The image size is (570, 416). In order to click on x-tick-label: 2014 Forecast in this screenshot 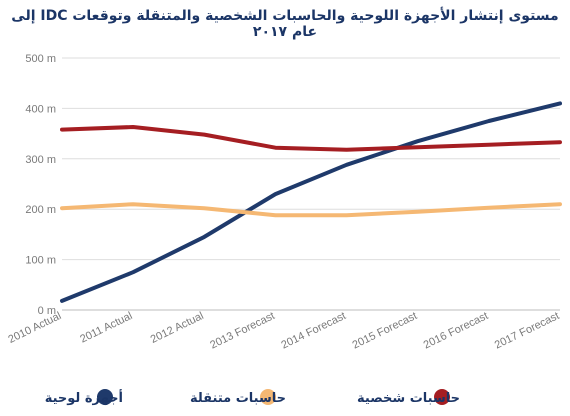, I will do `click(313, 331)`.